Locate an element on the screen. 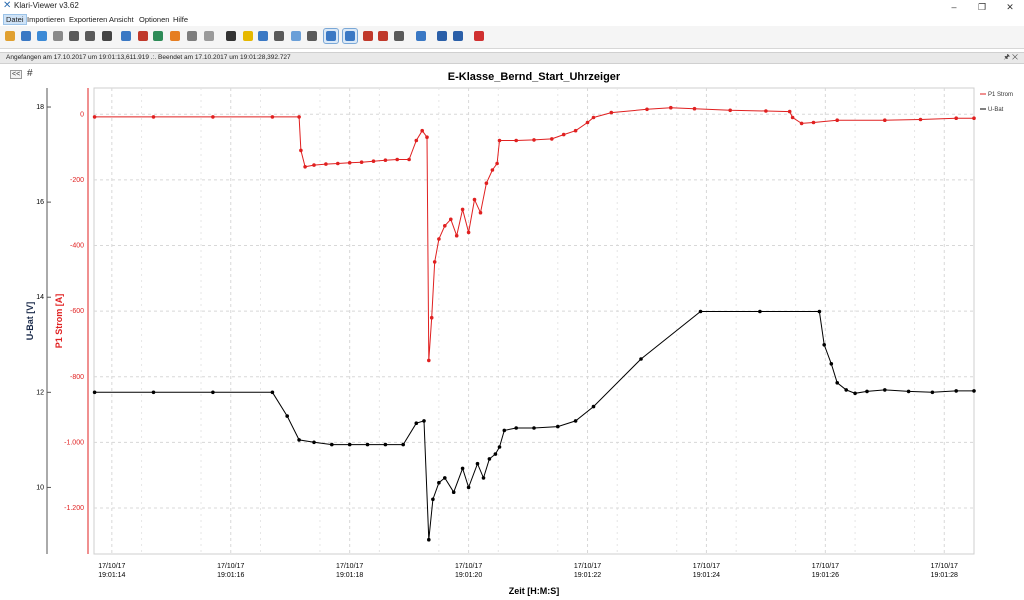 The width and height of the screenshot is (1024, 600). restore-button: ❐ is located at coordinates (982, 7).